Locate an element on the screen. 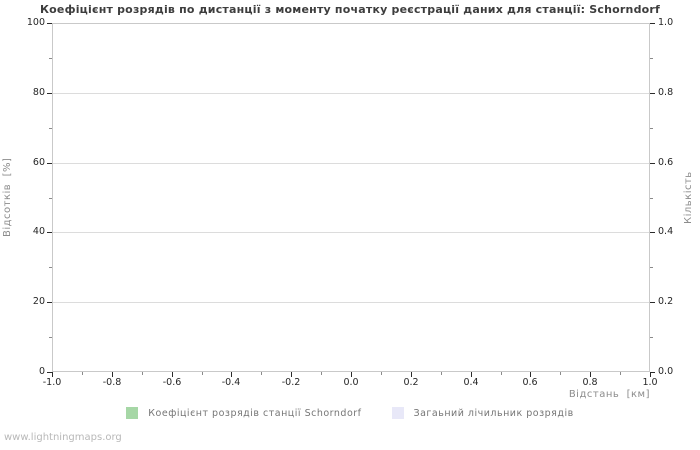 The width and height of the screenshot is (700, 450). legend-item: Загаьний лічильник розрядів is located at coordinates (482, 413).